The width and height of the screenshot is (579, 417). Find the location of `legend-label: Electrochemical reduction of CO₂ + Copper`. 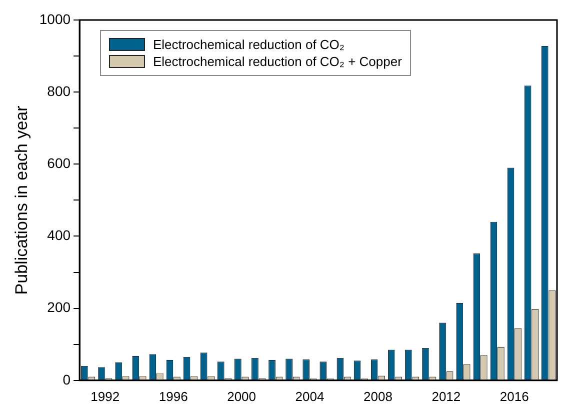

legend-label: Electrochemical reduction of CO₂ + Copper is located at coordinates (277, 61).